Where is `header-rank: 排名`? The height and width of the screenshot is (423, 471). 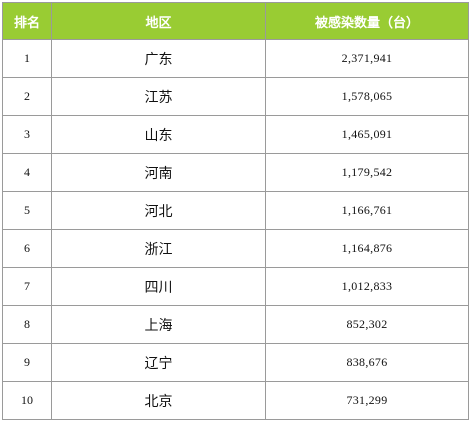 header-rank: 排名 is located at coordinates (27, 21).